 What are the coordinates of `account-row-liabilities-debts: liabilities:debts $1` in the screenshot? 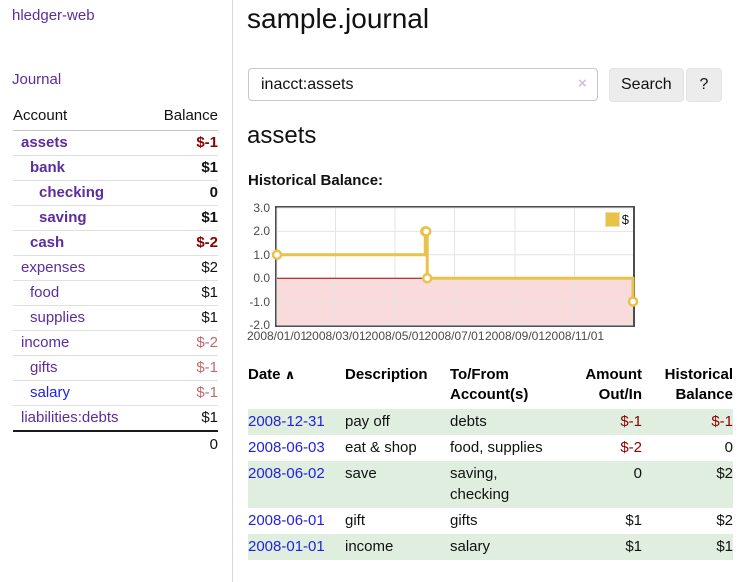 It's located at (115, 417).